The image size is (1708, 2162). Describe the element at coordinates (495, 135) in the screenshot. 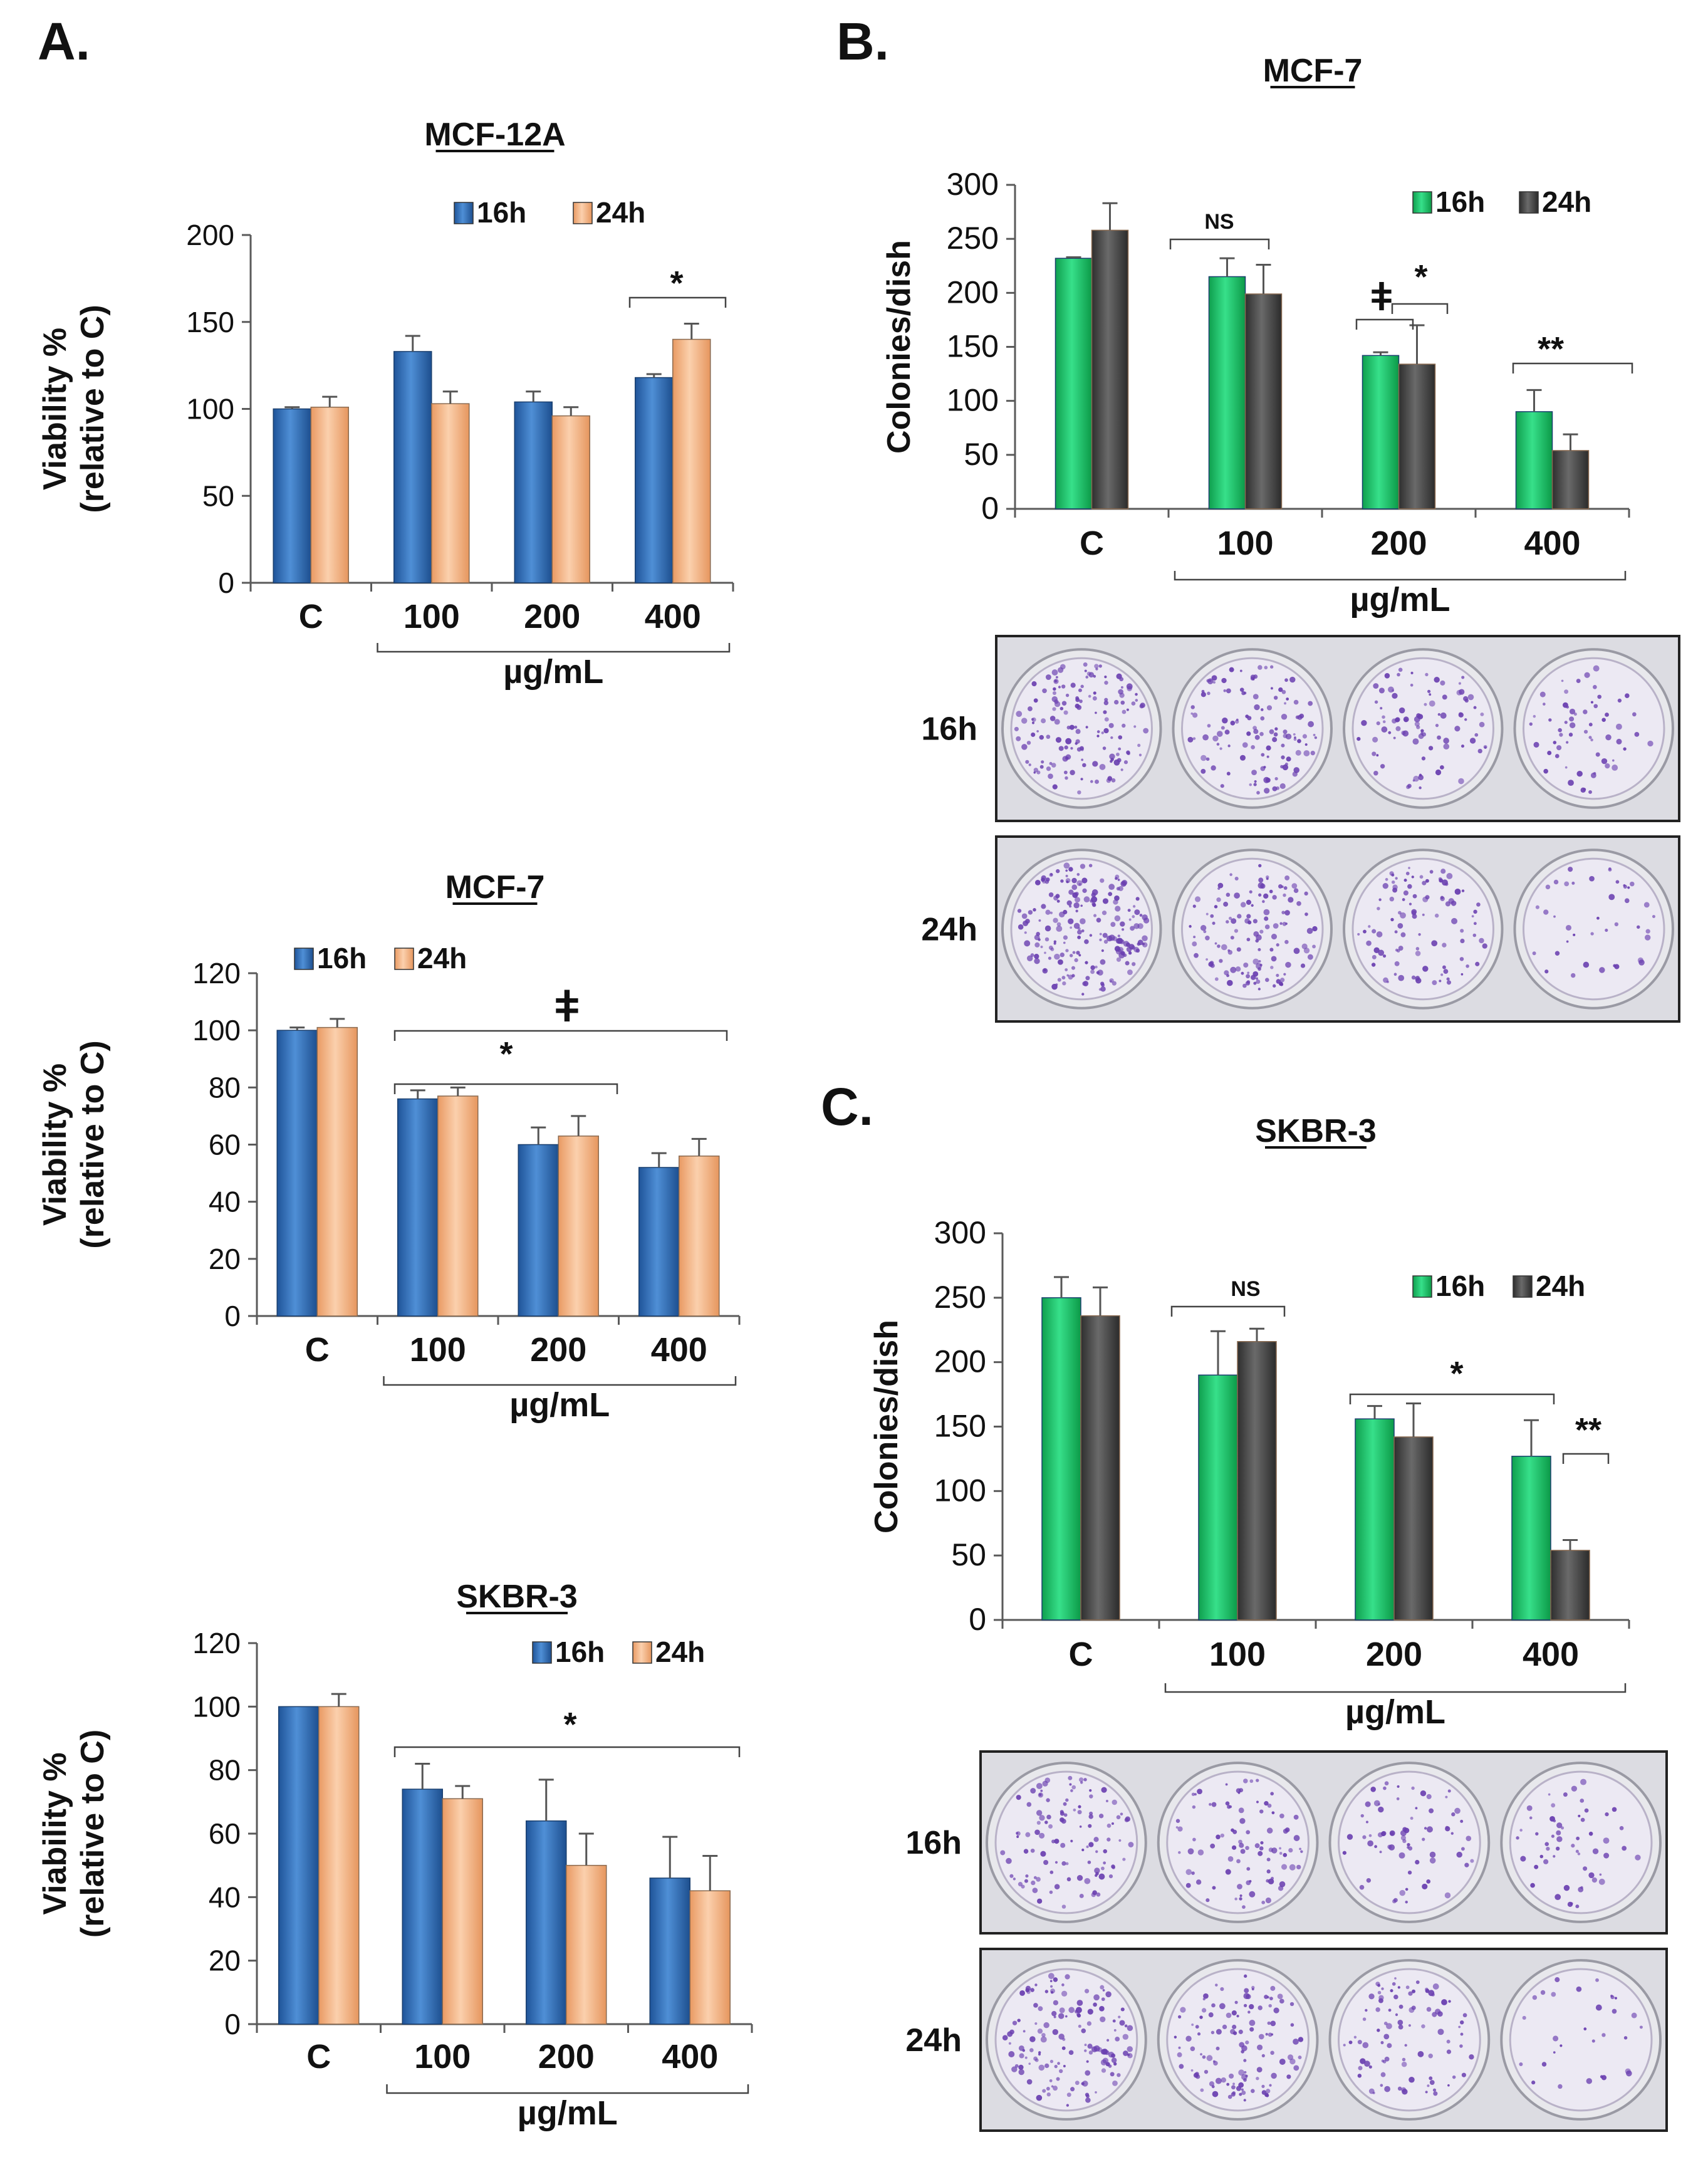

I see `chart-title: MCF-12A` at that location.